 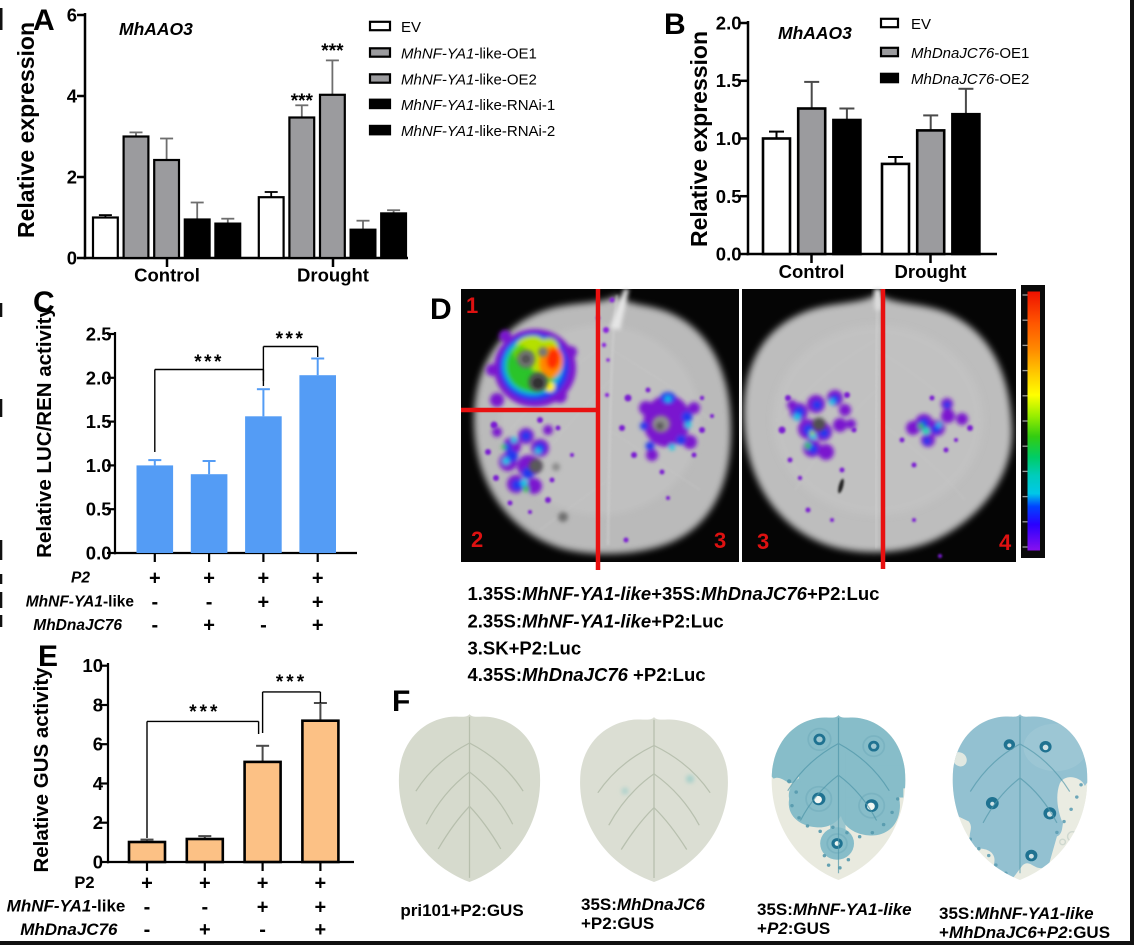 I want to click on svg-text: A, so click(x=44, y=20).